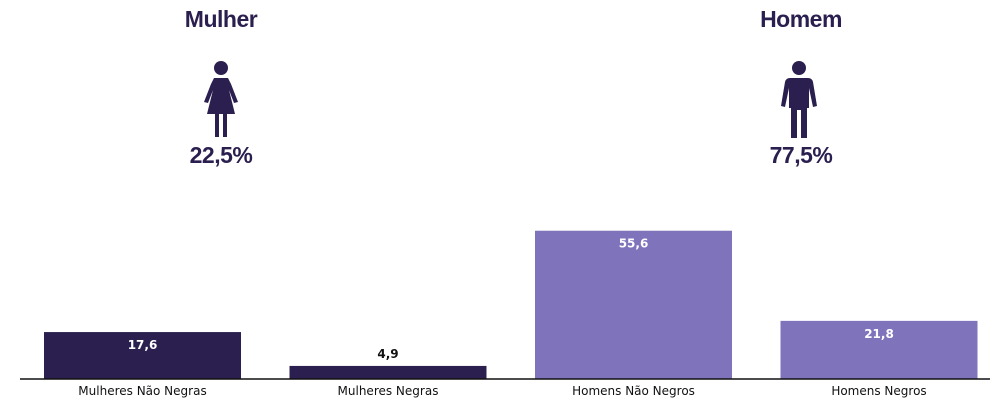  What do you see at coordinates (221, 99) in the screenshot?
I see `woman-icon` at bounding box center [221, 99].